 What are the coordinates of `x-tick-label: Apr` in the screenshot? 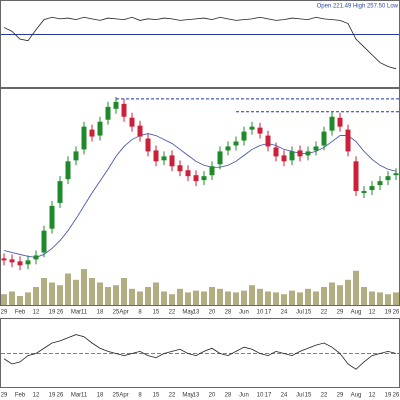 It's located at (123, 313).